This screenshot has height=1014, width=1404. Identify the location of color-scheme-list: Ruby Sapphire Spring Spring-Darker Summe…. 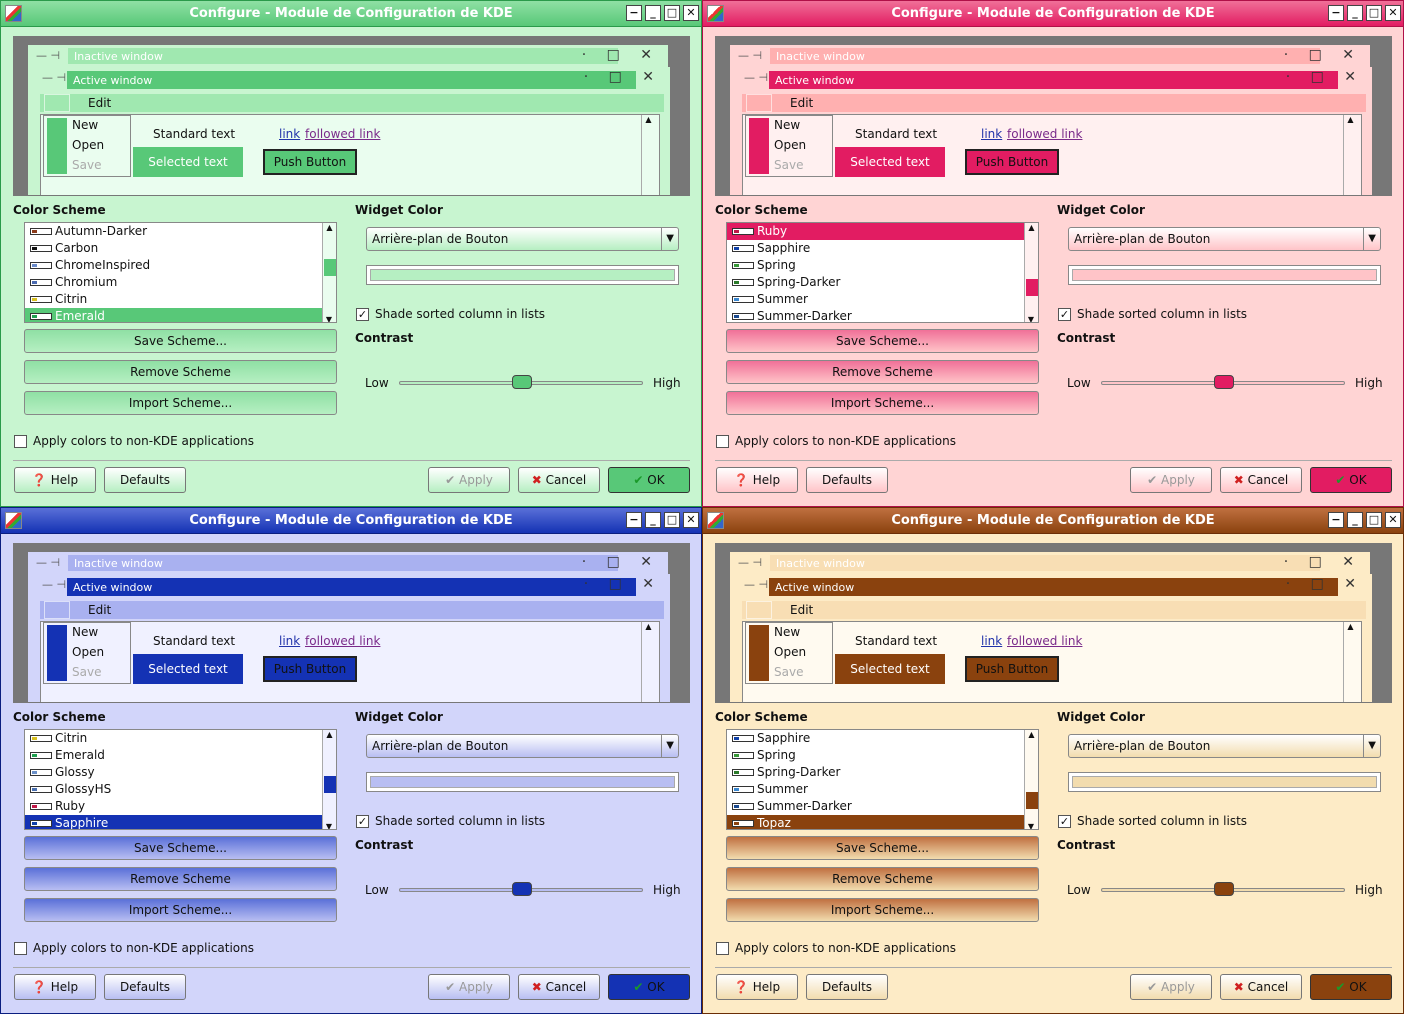
(882, 272).